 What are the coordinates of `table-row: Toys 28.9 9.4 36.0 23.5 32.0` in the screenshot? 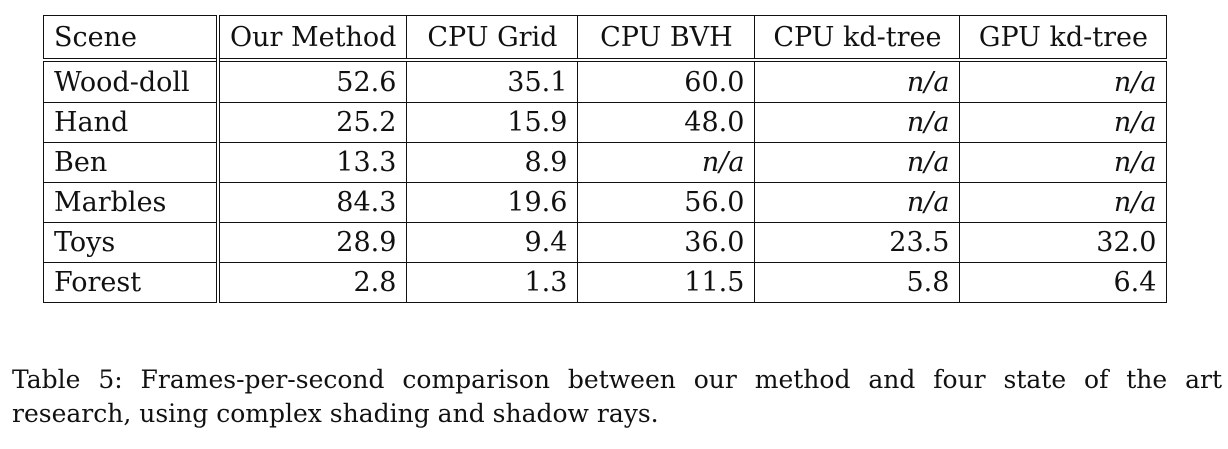 It's located at (605, 242).